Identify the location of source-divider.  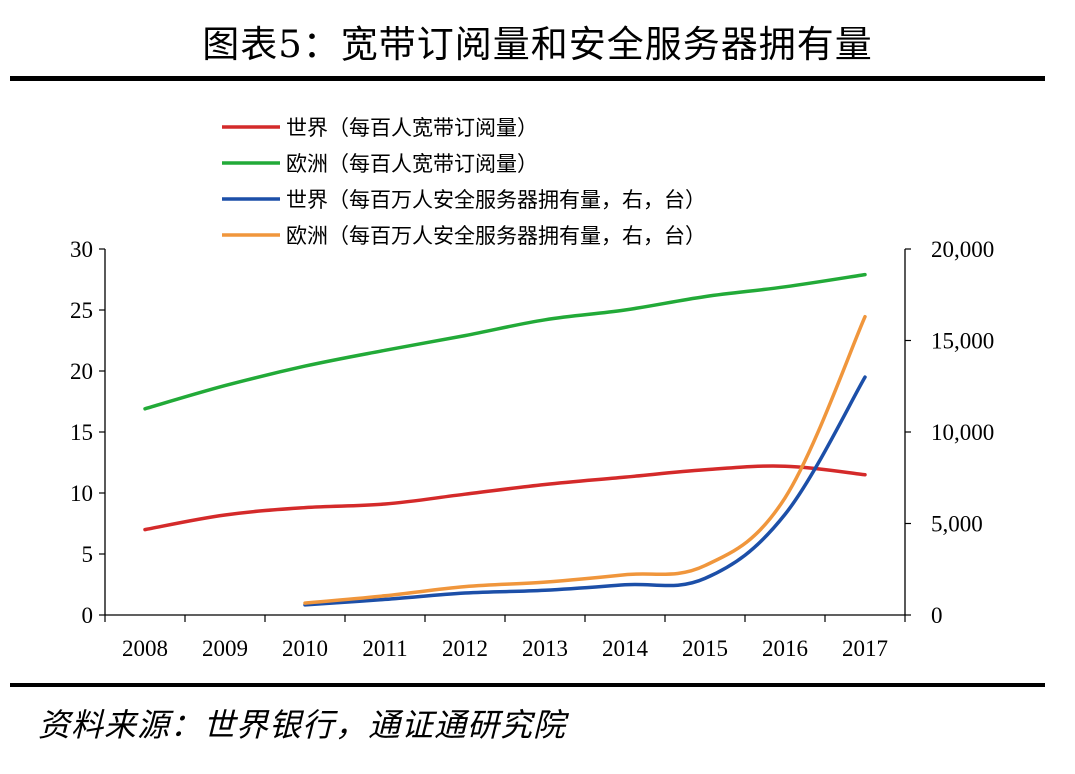
(527, 685).